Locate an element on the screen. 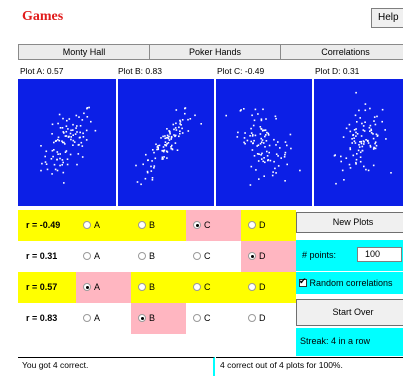  status-left: You got 4 correct. is located at coordinates (116, 366).